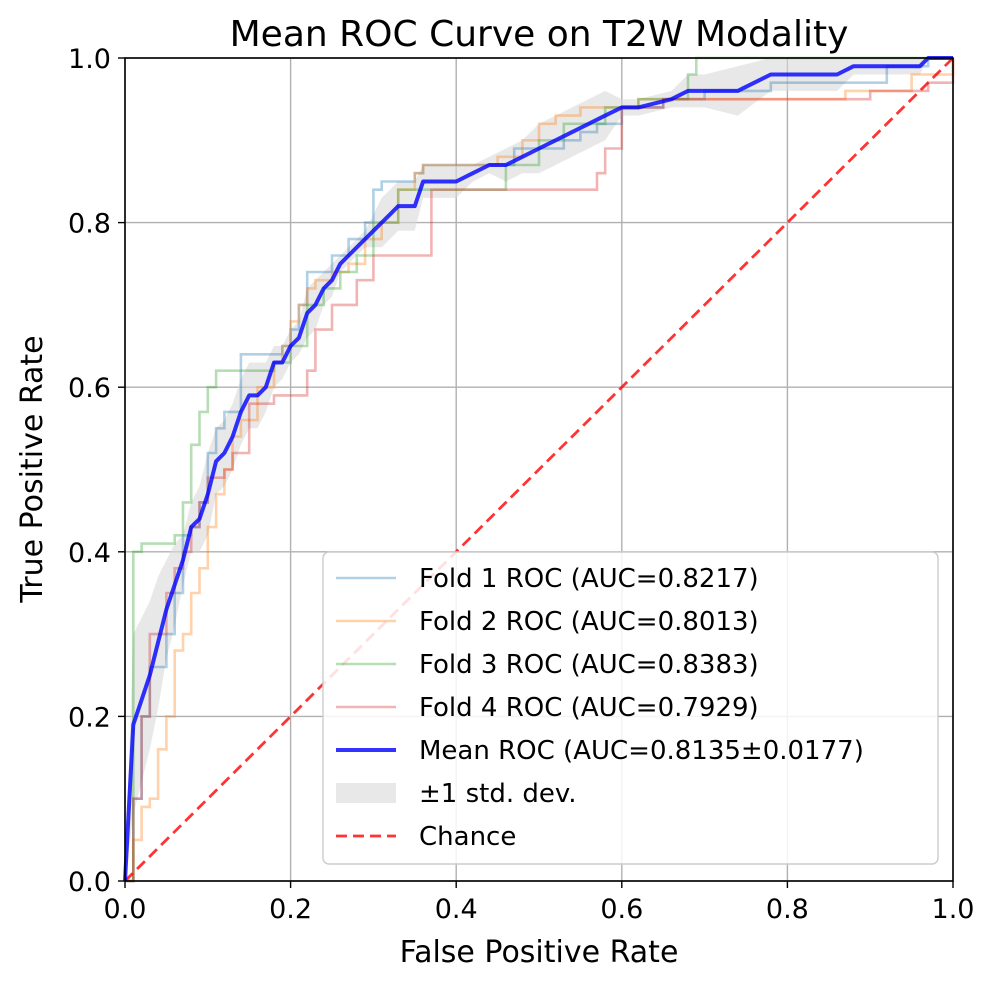  Describe the element at coordinates (89, 59) in the screenshot. I see `y-tick-label-5: 1.0` at that location.